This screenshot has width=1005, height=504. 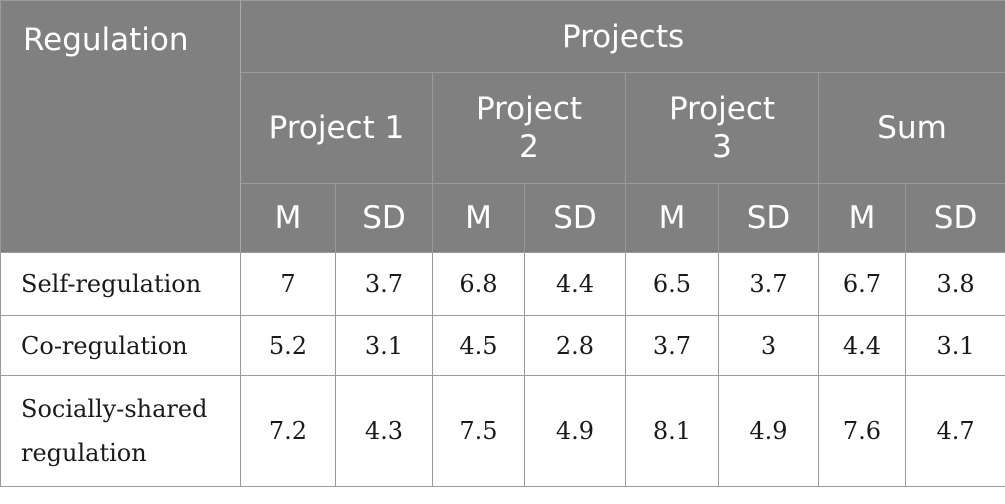 I want to click on sum-header: Sum, so click(x=911, y=128).